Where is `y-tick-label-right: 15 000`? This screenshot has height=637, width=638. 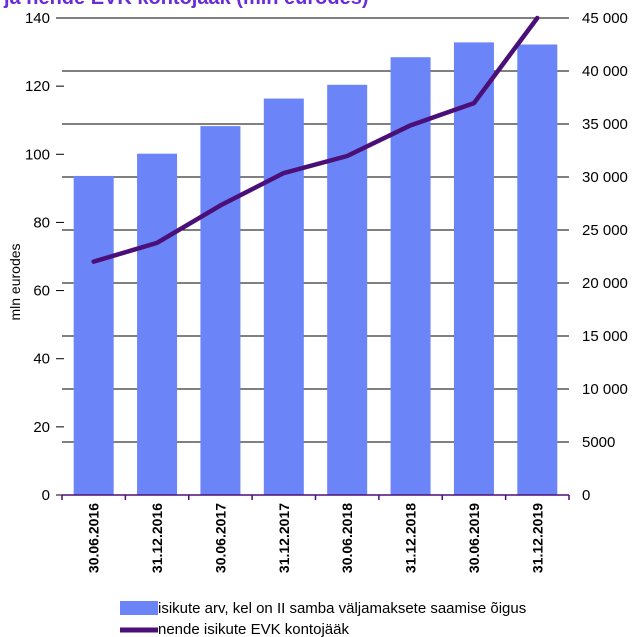 y-tick-label-right: 15 000 is located at coordinates (605, 336).